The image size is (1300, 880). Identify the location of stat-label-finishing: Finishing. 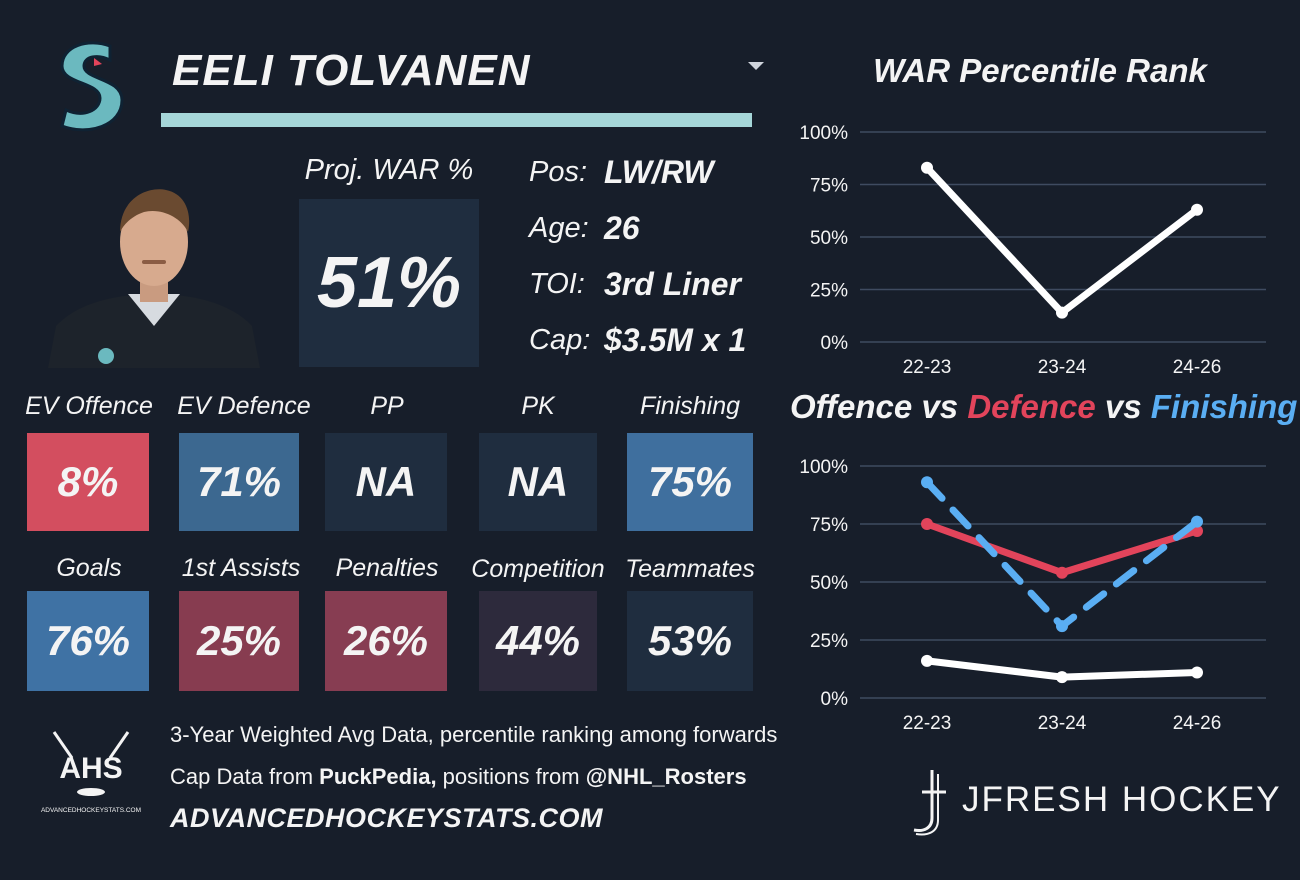
(690, 406).